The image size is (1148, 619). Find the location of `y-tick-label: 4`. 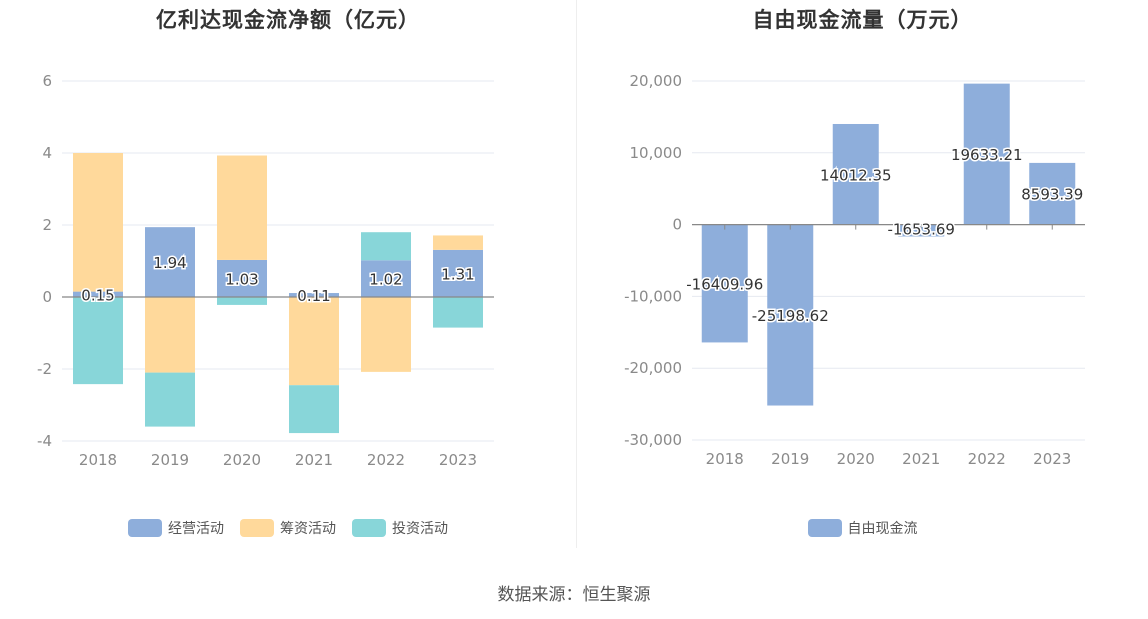

y-tick-label: 4 is located at coordinates (47, 153).